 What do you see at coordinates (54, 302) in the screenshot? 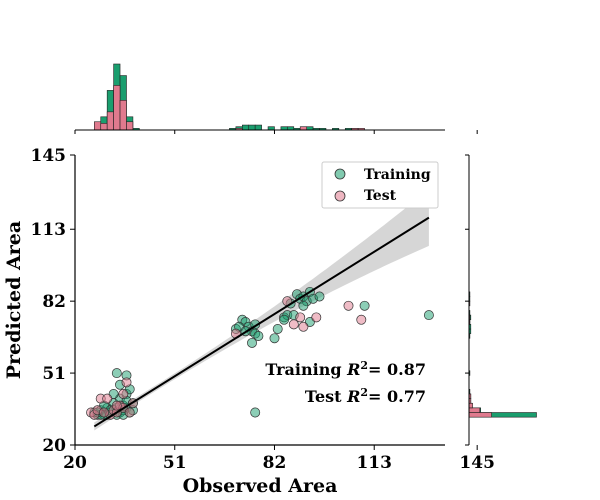
I see `y-tick-label: 82` at bounding box center [54, 302].